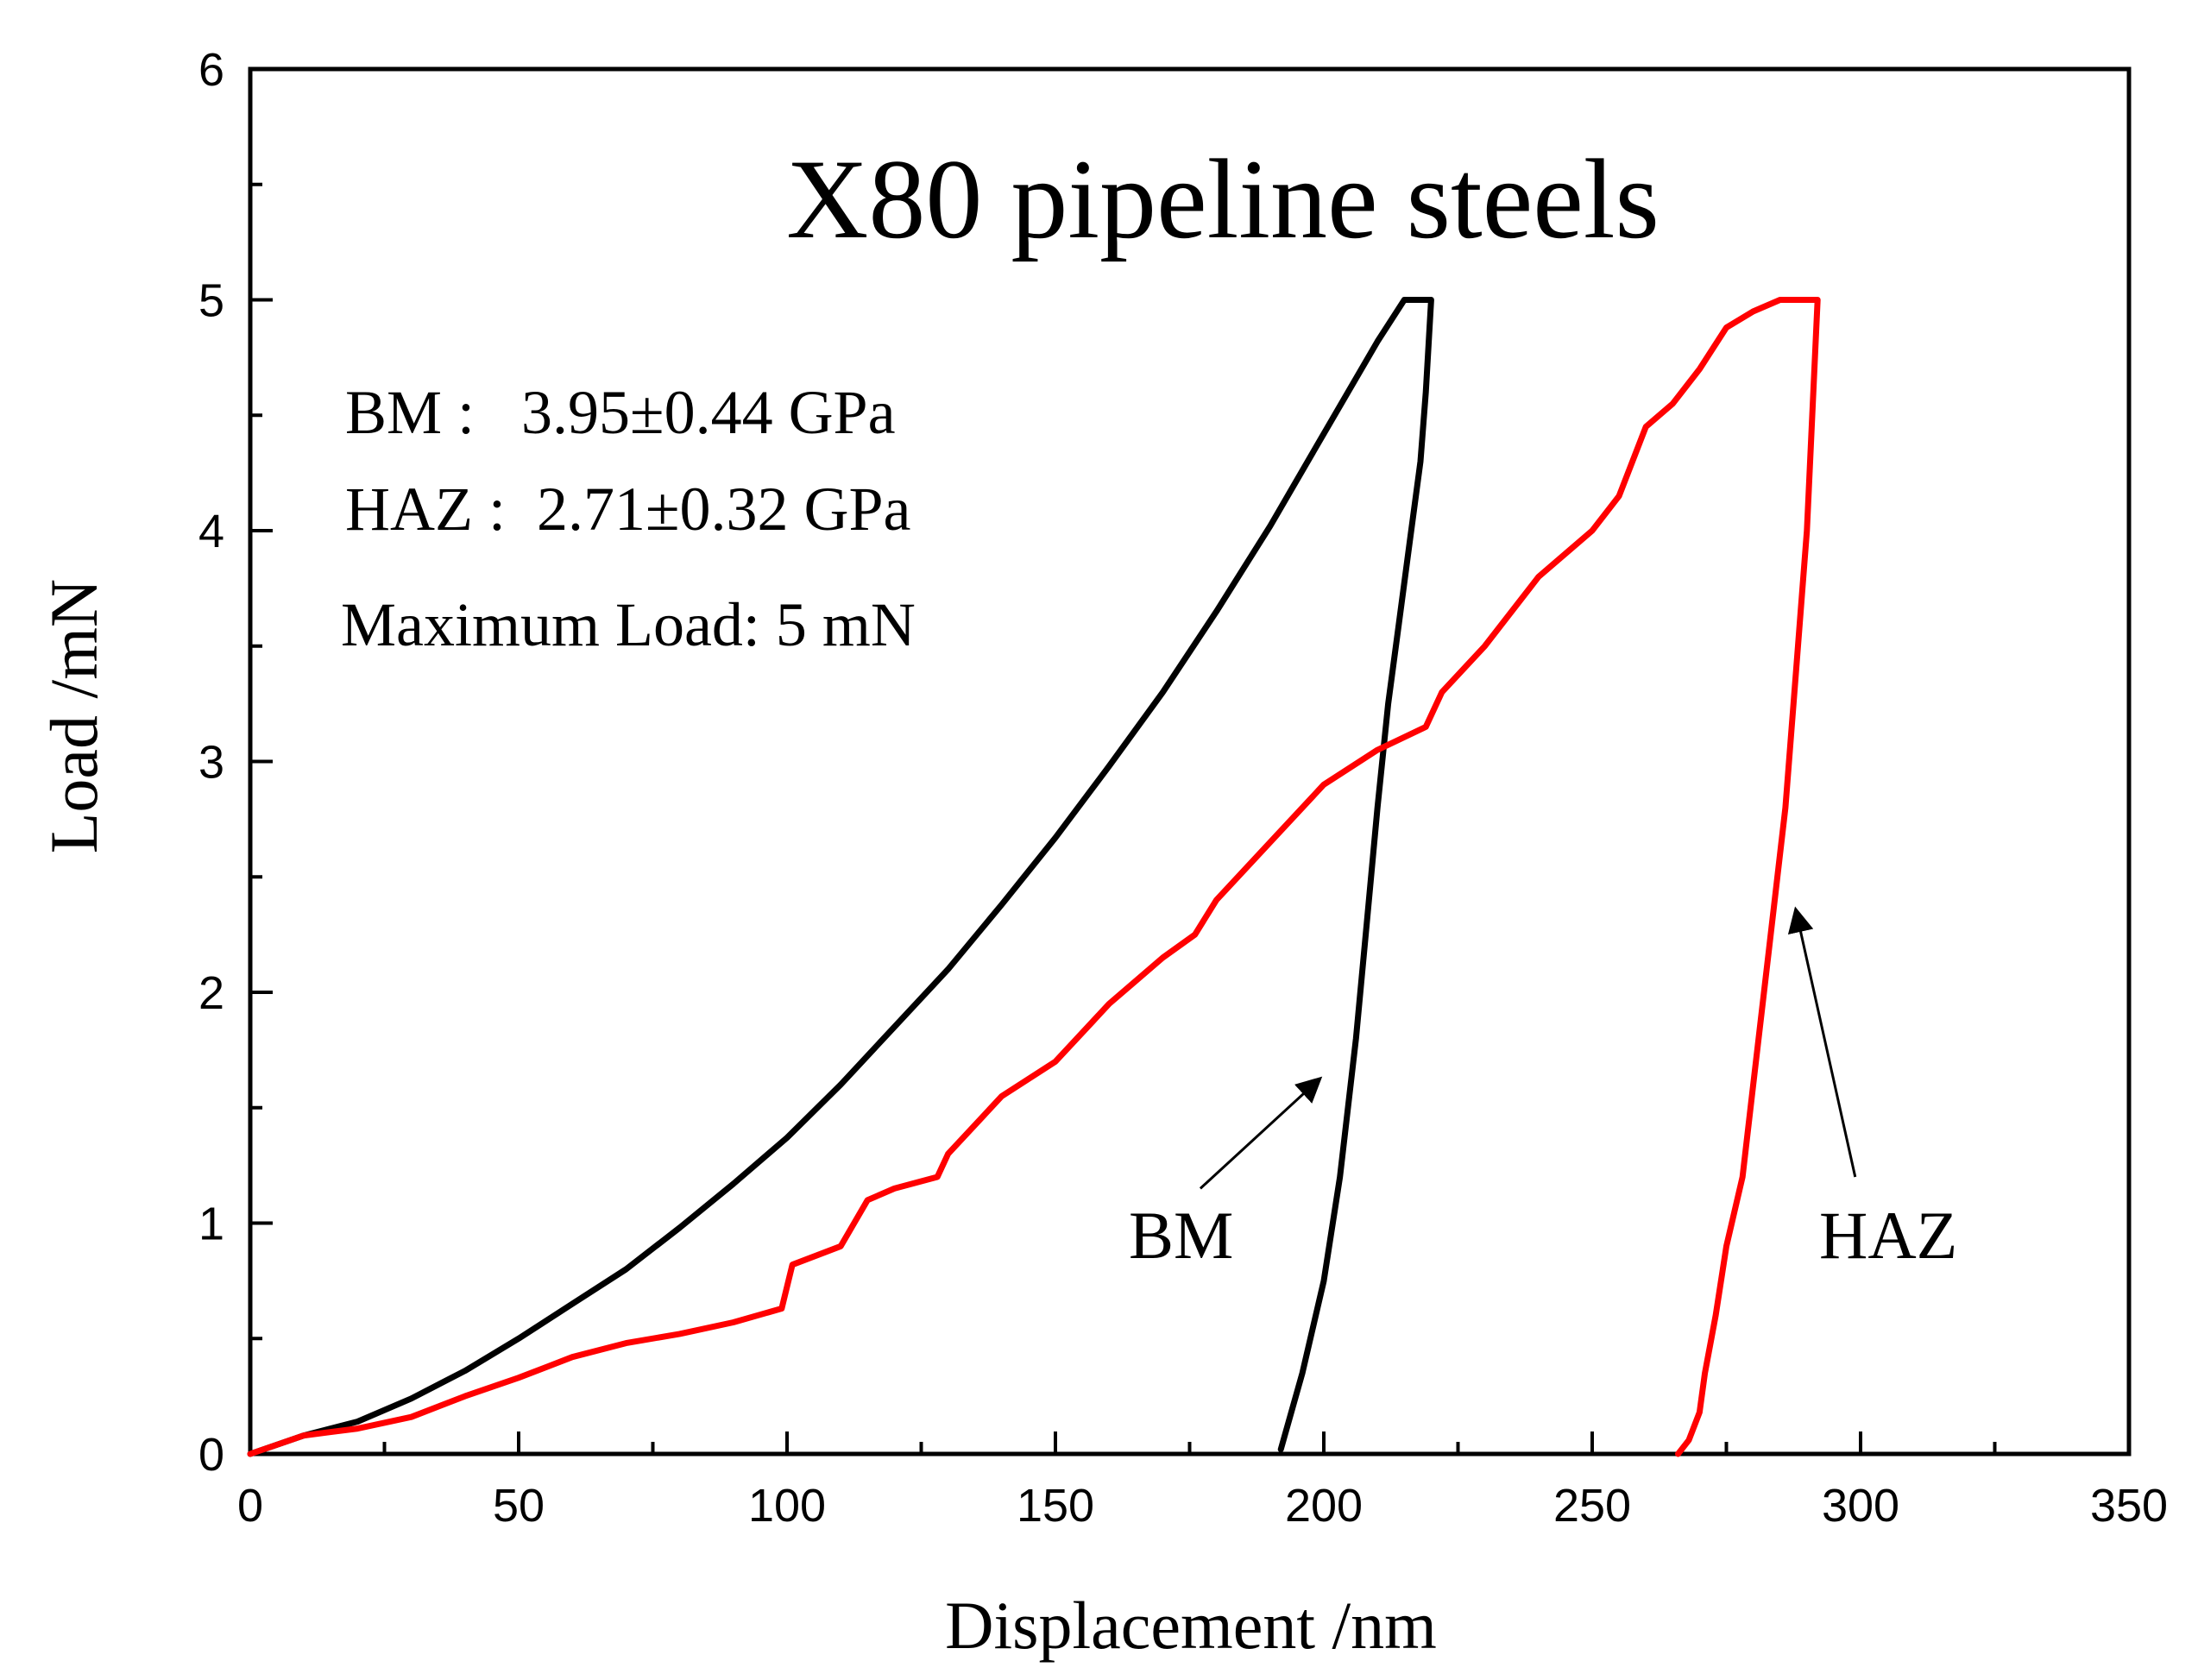 The height and width of the screenshot is (1680, 2198). I want to click on y-tick-label: 6, so click(211, 70).